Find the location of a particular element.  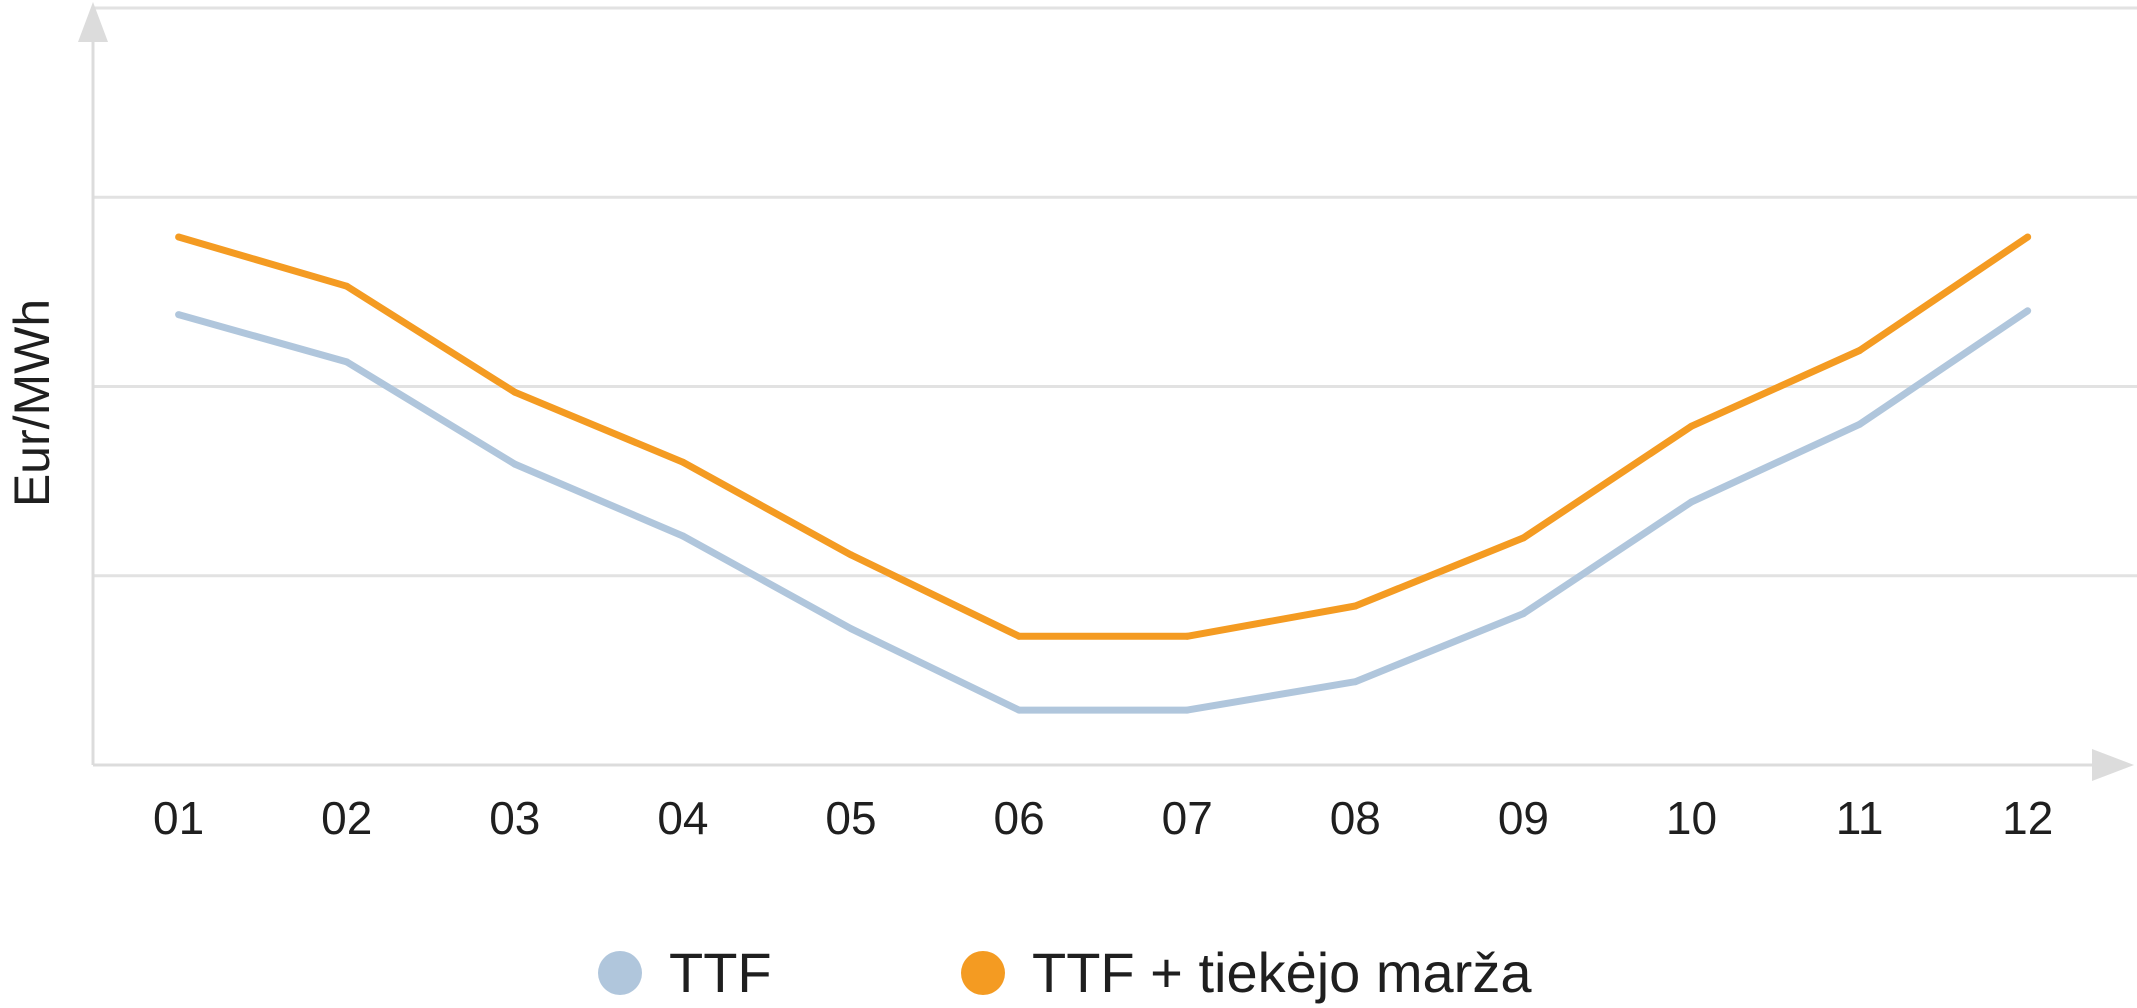

y-axis-label: Eur/MWh is located at coordinates (32, 403).